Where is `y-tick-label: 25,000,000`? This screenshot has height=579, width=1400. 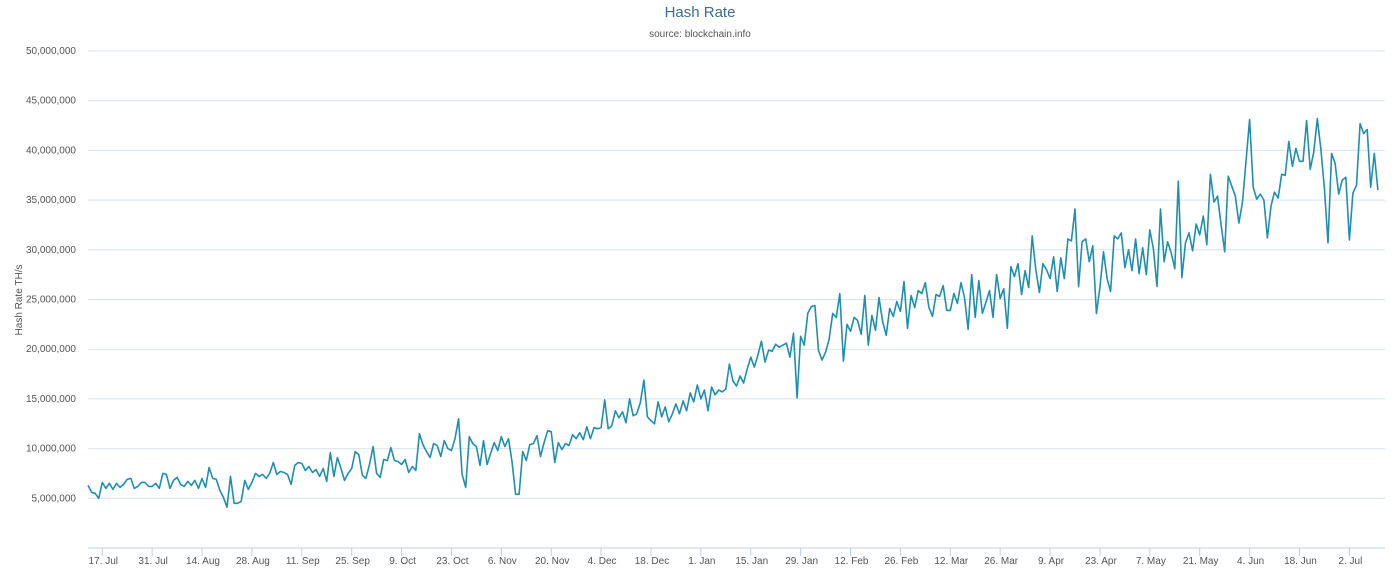
y-tick-label: 25,000,000 is located at coordinates (51, 300).